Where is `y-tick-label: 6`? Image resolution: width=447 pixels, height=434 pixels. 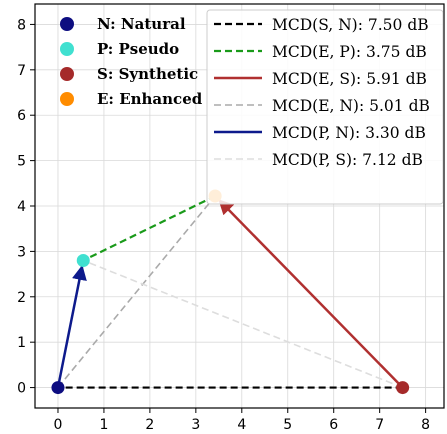 y-tick-label: 6 is located at coordinates (21, 116).